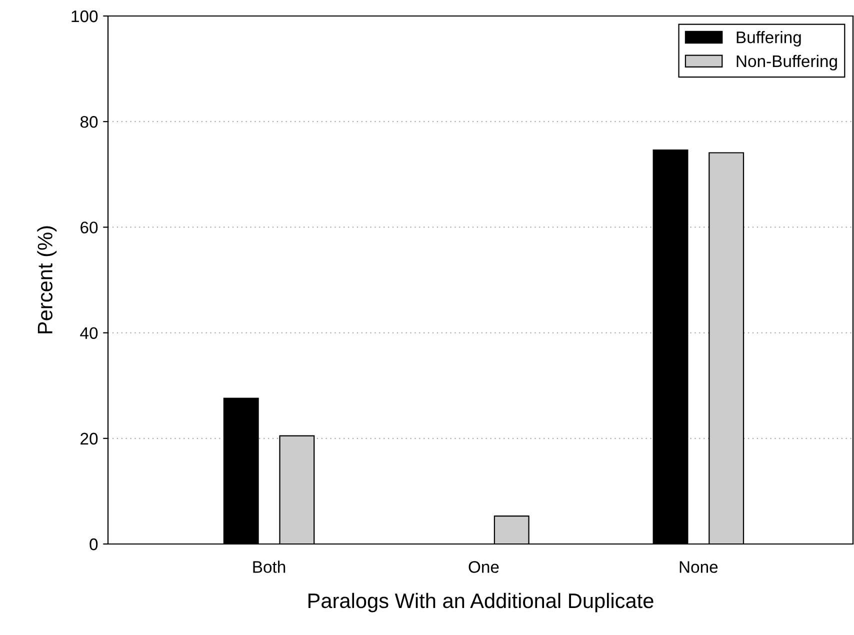  Describe the element at coordinates (699, 567) in the screenshot. I see `x-tick-label: None` at that location.